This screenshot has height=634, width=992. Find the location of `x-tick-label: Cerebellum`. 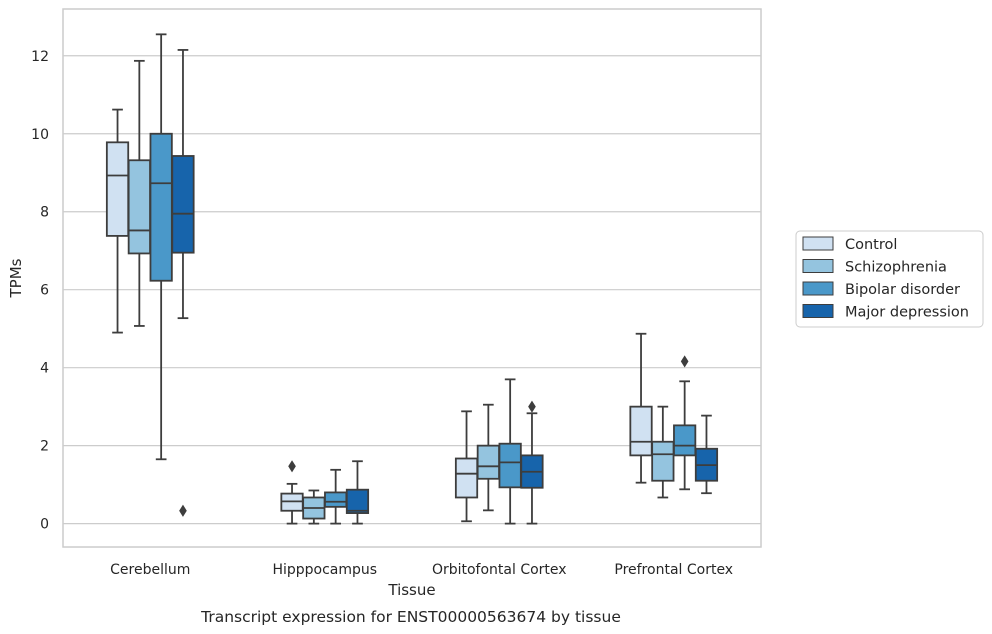

x-tick-label: Cerebellum is located at coordinates (150, 570).